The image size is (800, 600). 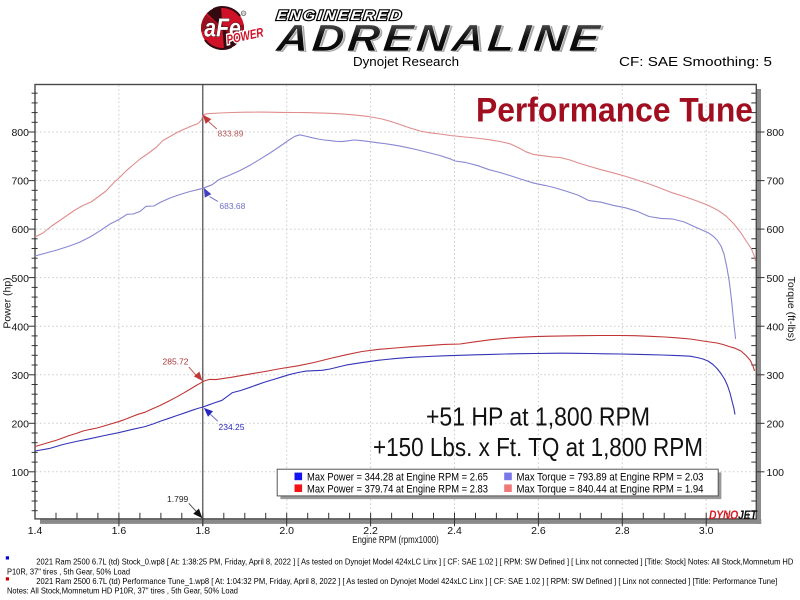 I want to click on svg-text:Max Torque = 793.89 at Engine: Max Torque = 793.89 at Engine RPM = 2.03, so click(x=610, y=478).